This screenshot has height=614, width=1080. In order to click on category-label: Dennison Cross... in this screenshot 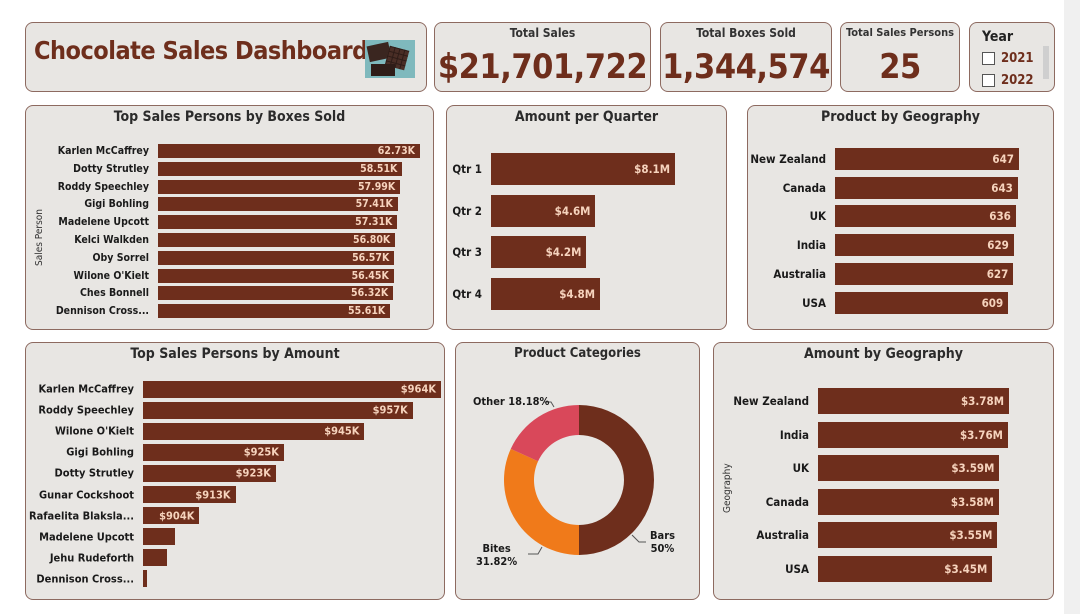, I will do `click(102, 311)`.